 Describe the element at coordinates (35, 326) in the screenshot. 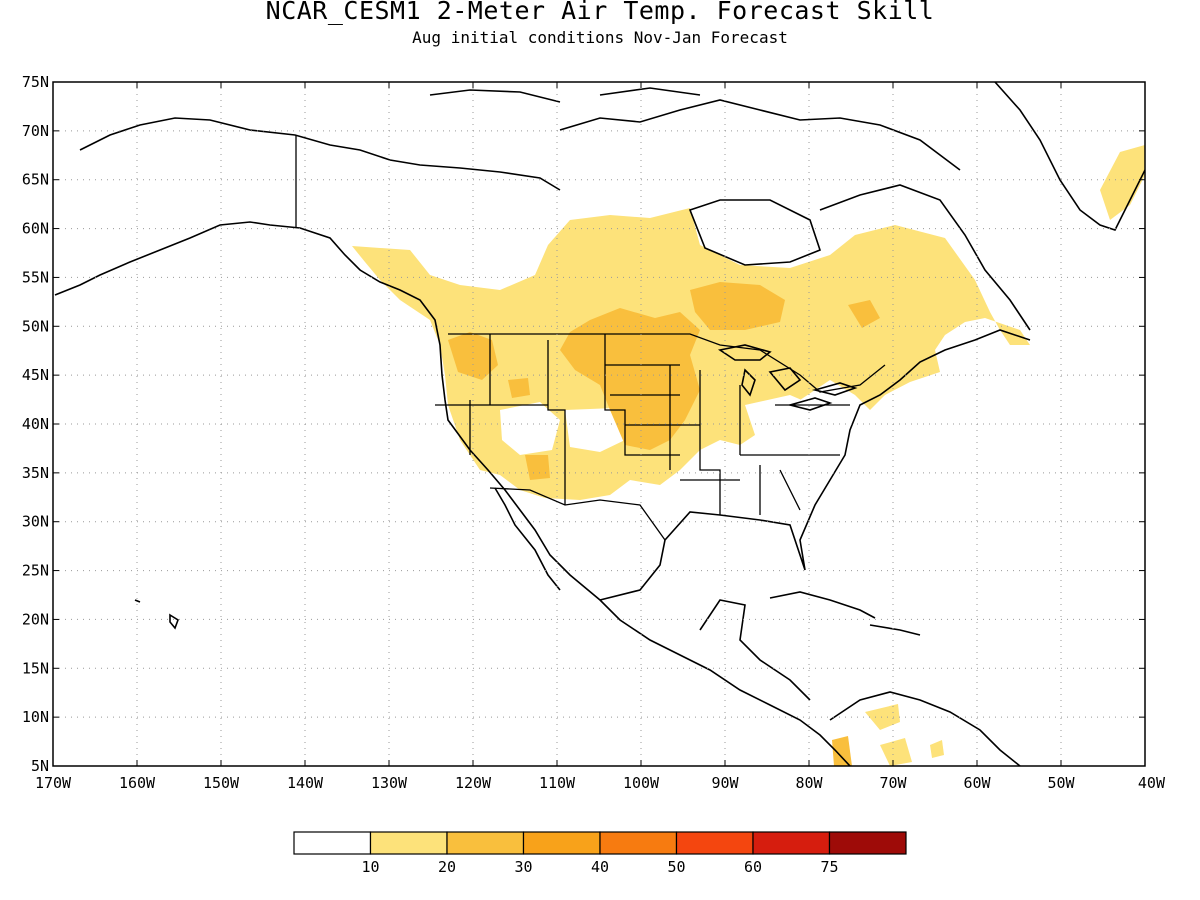

I see `lat-label: 50N` at that location.